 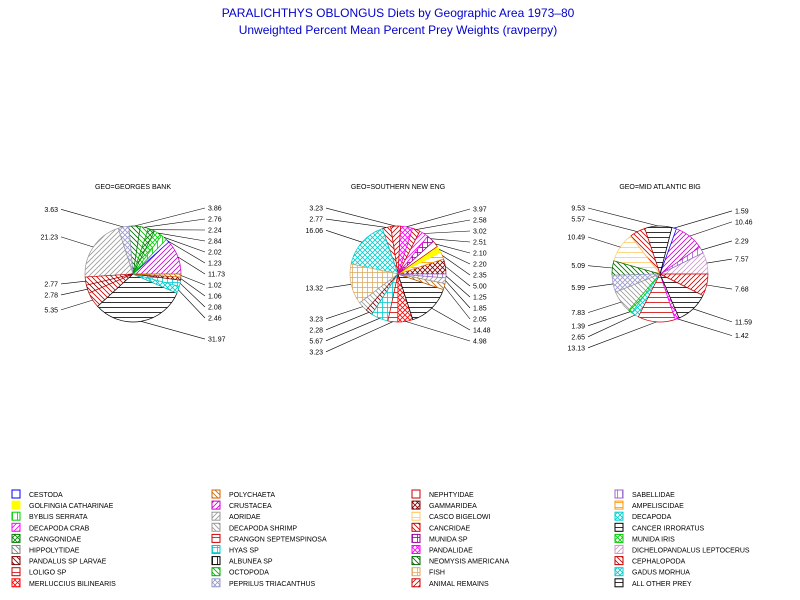 I want to click on legend-item-cephalopoda: CEPHALOPODA, so click(x=650, y=561).